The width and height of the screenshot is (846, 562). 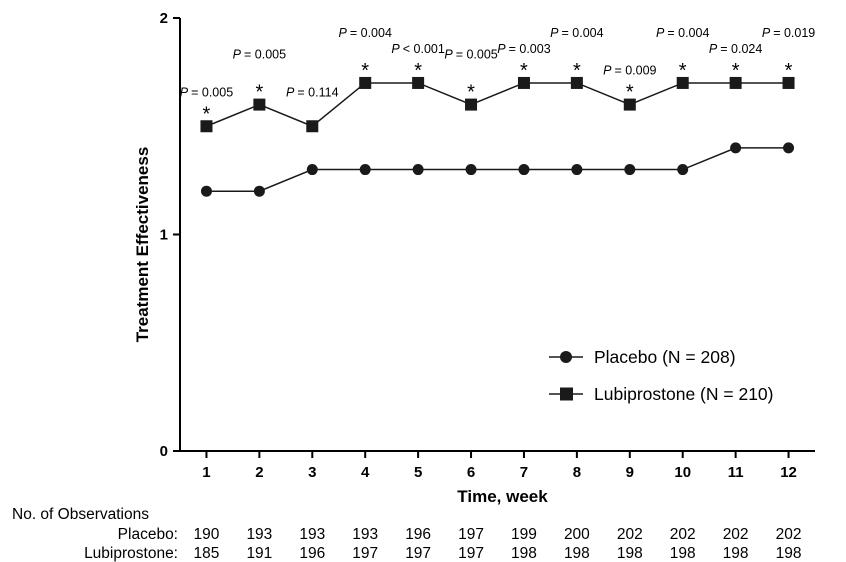 What do you see at coordinates (206, 472) in the screenshot?
I see `x-tick-label: 1` at bounding box center [206, 472].